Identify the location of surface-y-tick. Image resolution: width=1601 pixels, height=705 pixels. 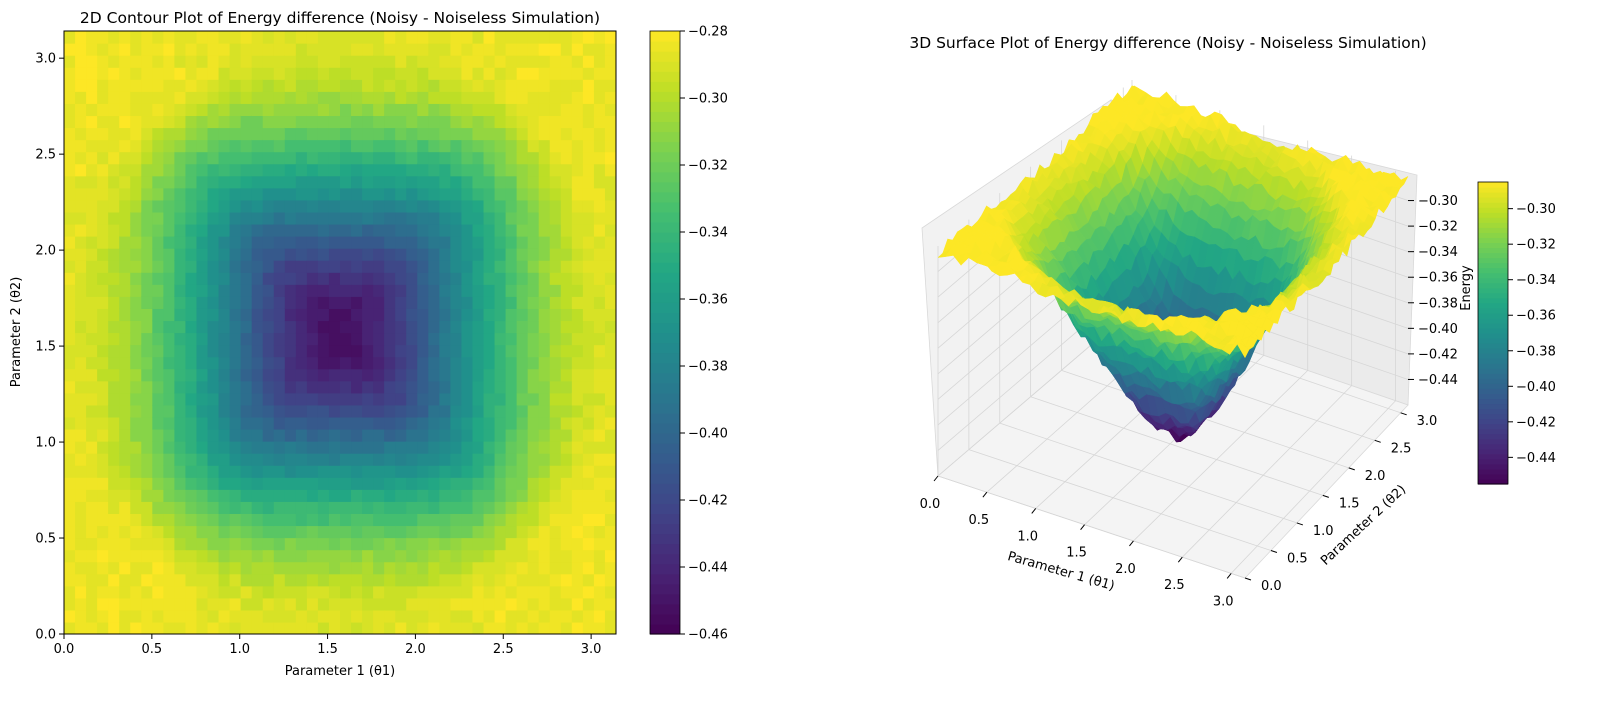
(1377, 441).